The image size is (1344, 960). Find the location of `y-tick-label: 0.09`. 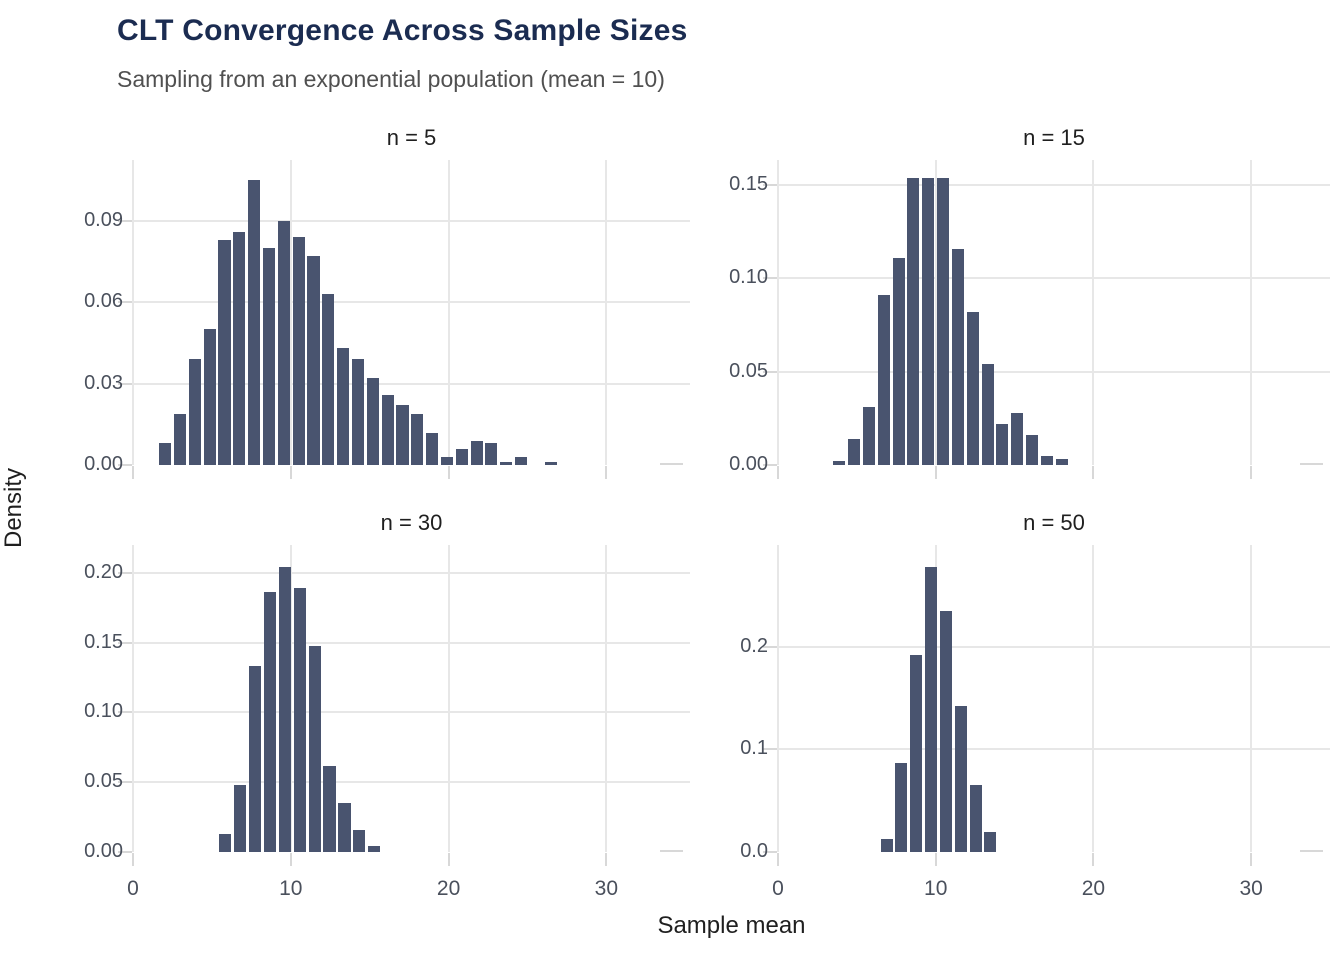

y-tick-label: 0.09 is located at coordinates (103, 220).